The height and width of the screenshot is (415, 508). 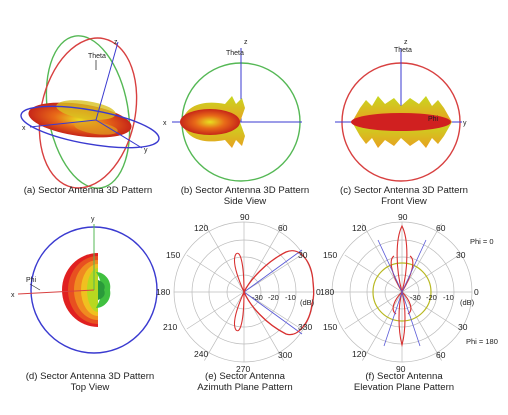 I want to click on panel-c-caption-line2: Front View, so click(x=404, y=201).